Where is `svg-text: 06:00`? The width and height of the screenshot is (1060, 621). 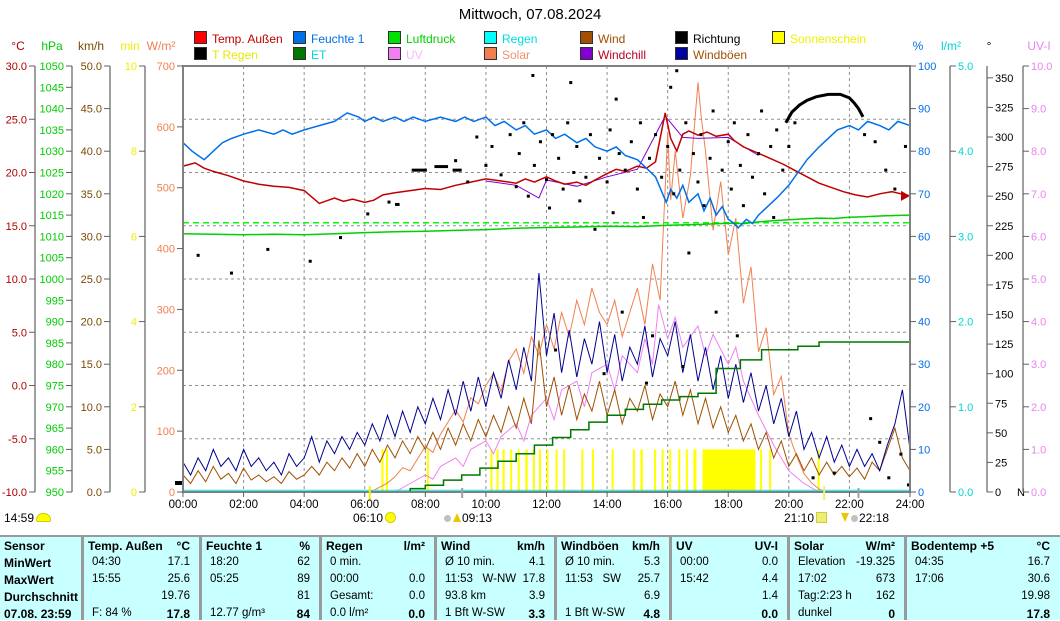 svg-text: 06:00 is located at coordinates (364, 505).